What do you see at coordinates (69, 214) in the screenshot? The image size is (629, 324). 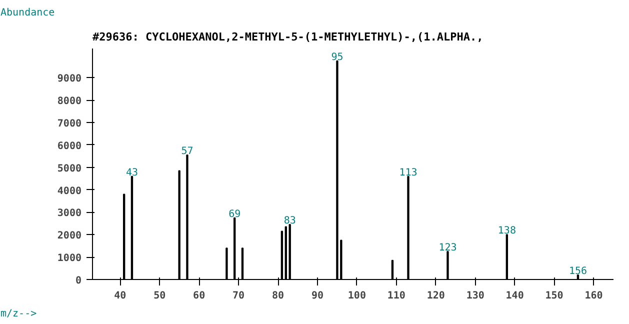 I see `y-tick-label: 3000` at bounding box center [69, 214].